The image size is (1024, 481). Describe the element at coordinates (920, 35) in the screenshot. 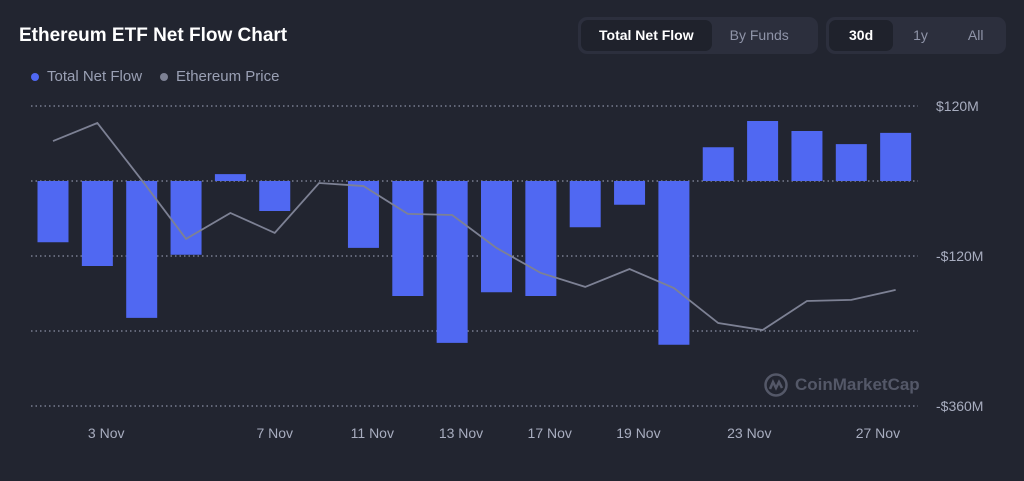

I see `range-1y: 1y` at that location.